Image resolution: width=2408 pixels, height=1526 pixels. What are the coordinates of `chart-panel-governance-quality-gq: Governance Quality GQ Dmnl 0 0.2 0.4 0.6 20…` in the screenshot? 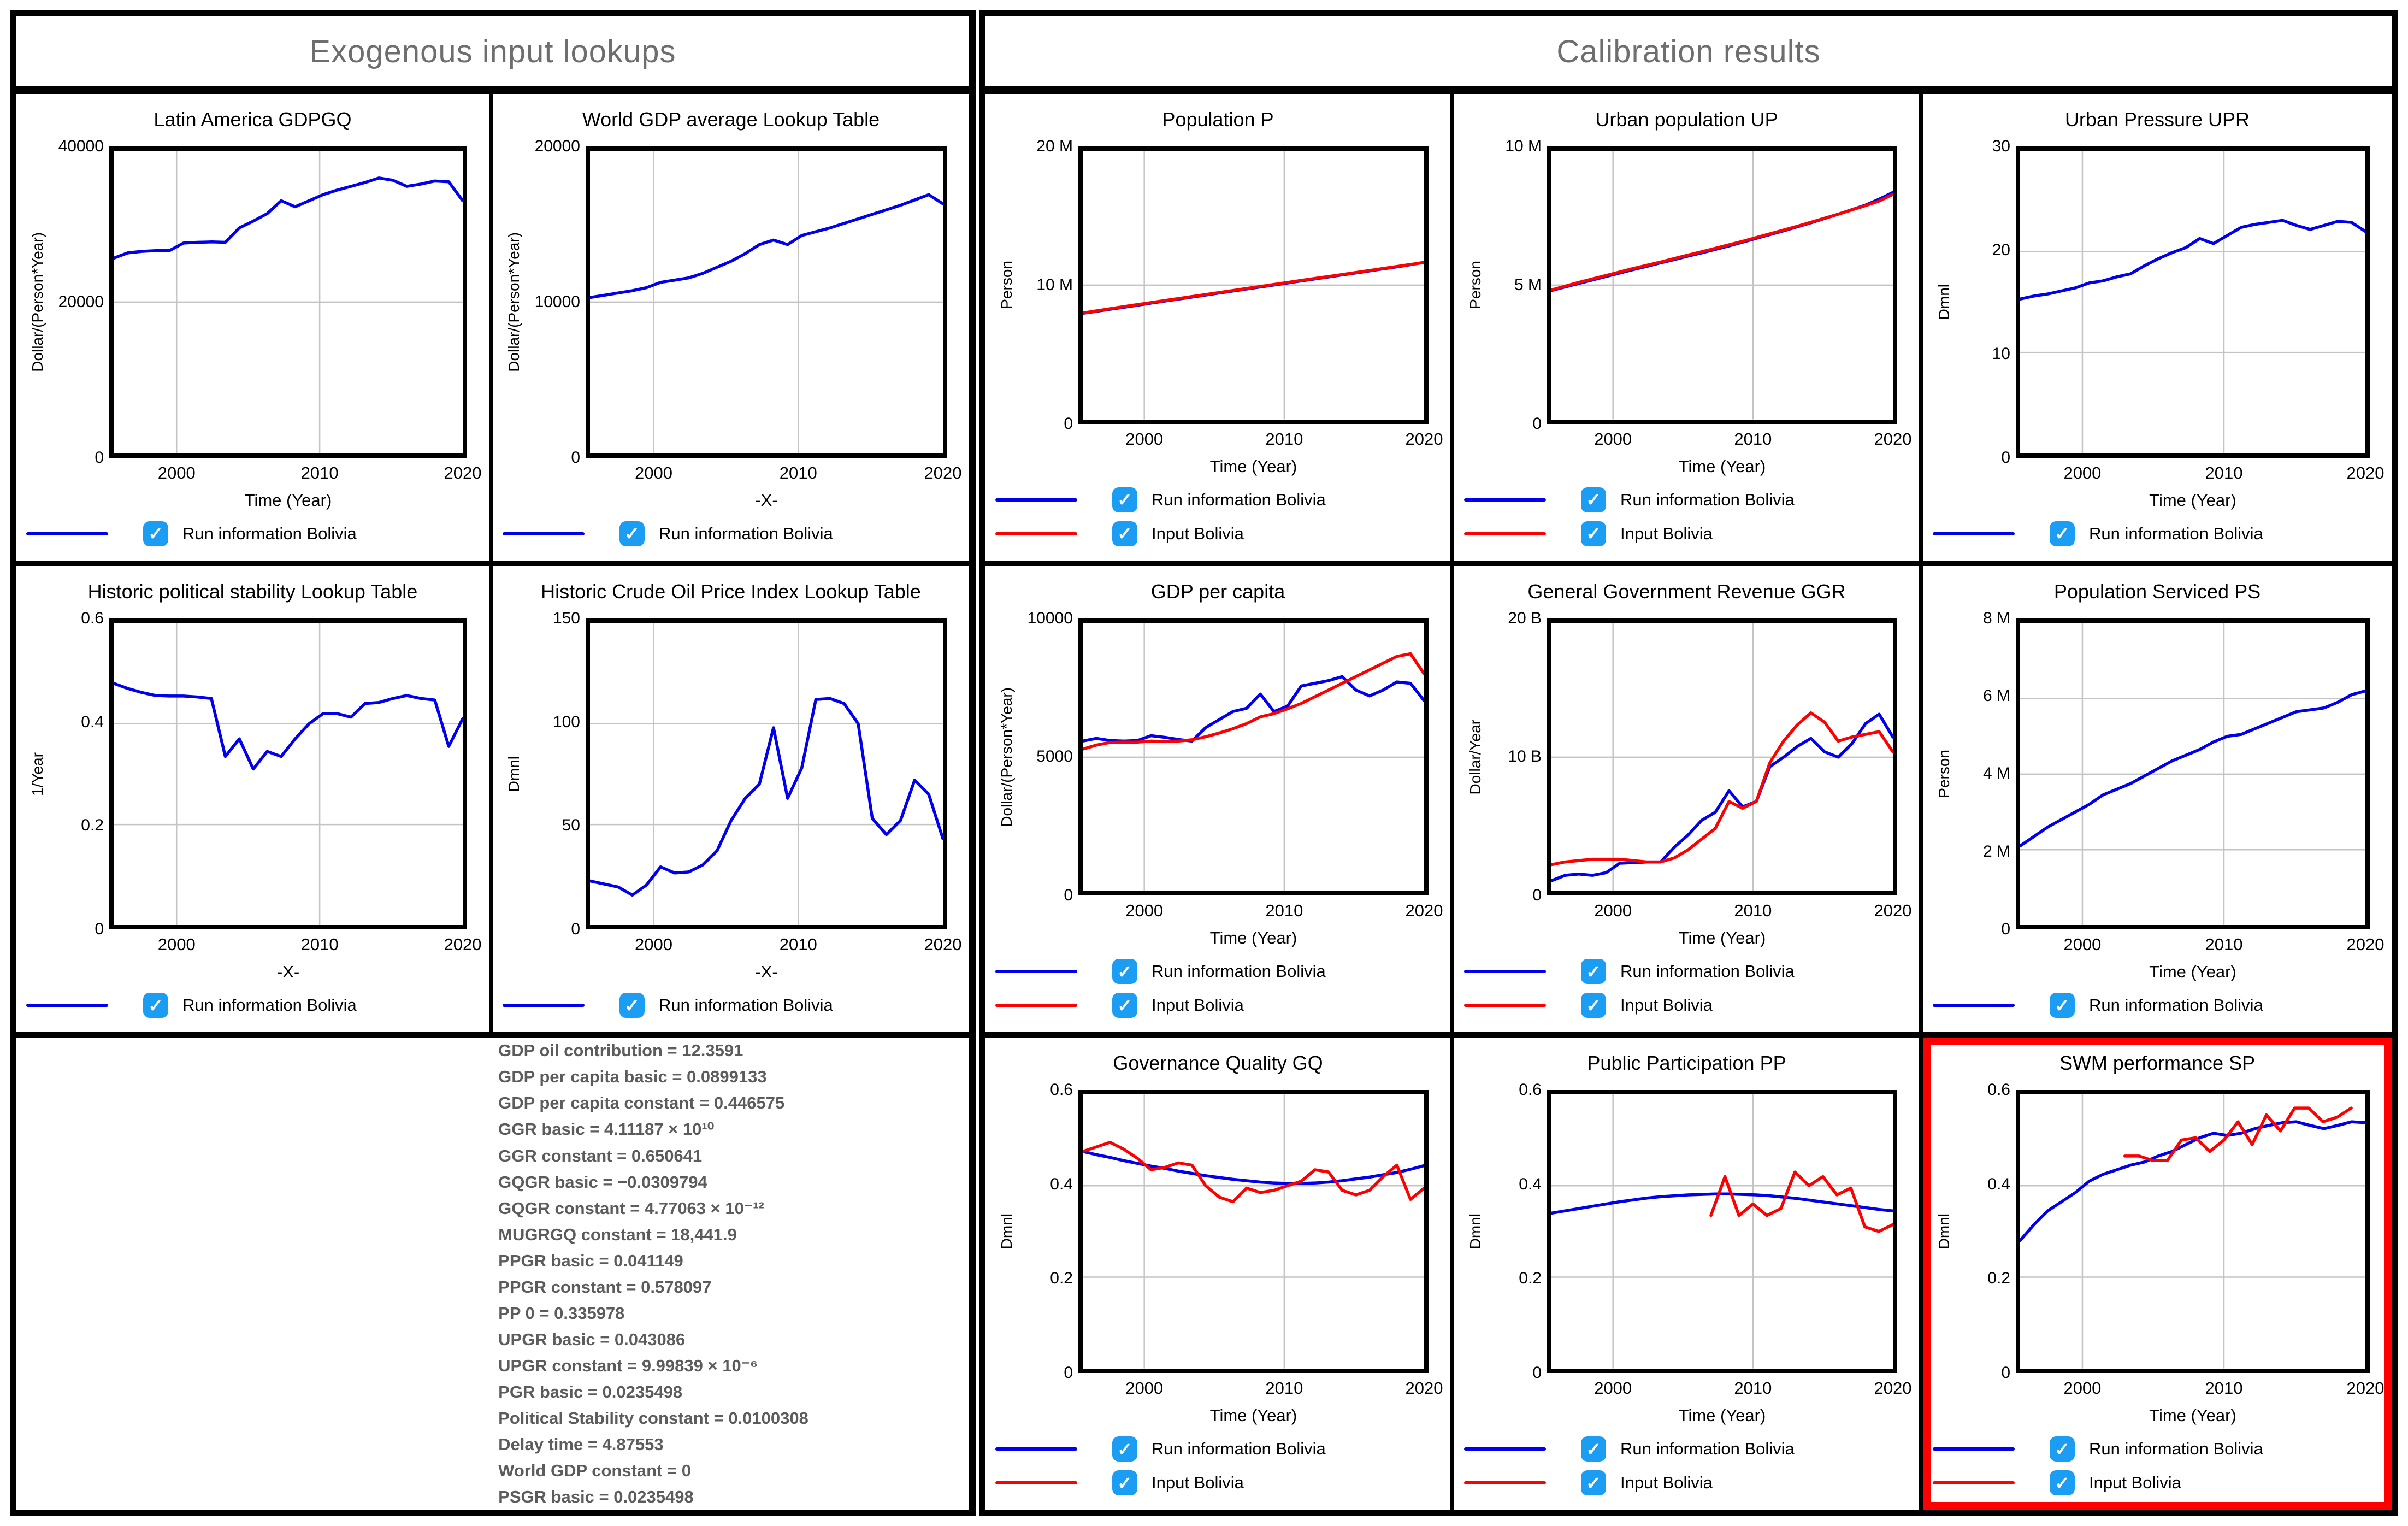 It's located at (1219, 1274).